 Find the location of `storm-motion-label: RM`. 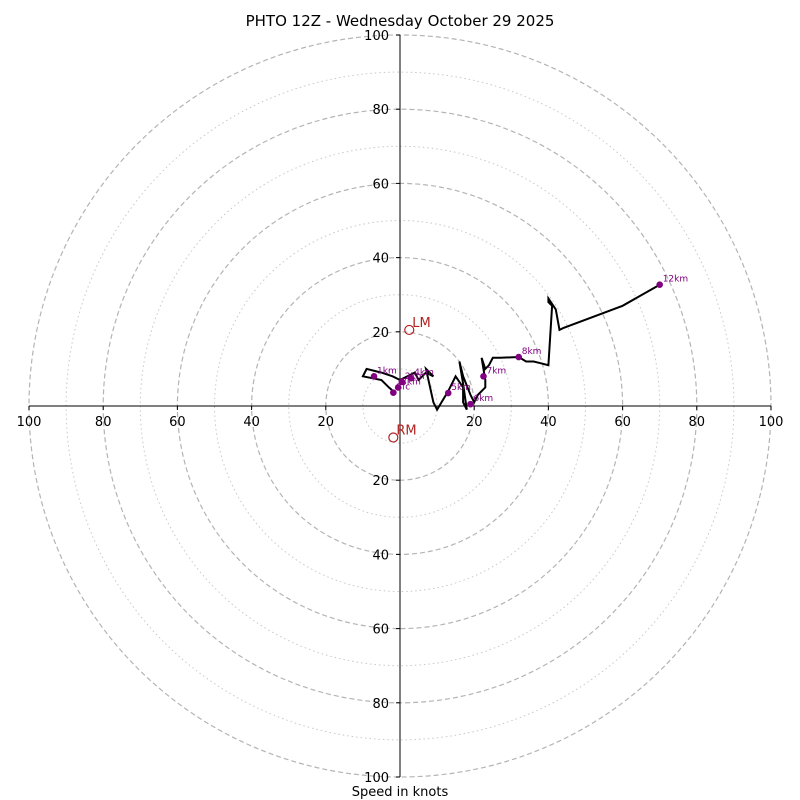

storm-motion-label: RM is located at coordinates (406, 431).